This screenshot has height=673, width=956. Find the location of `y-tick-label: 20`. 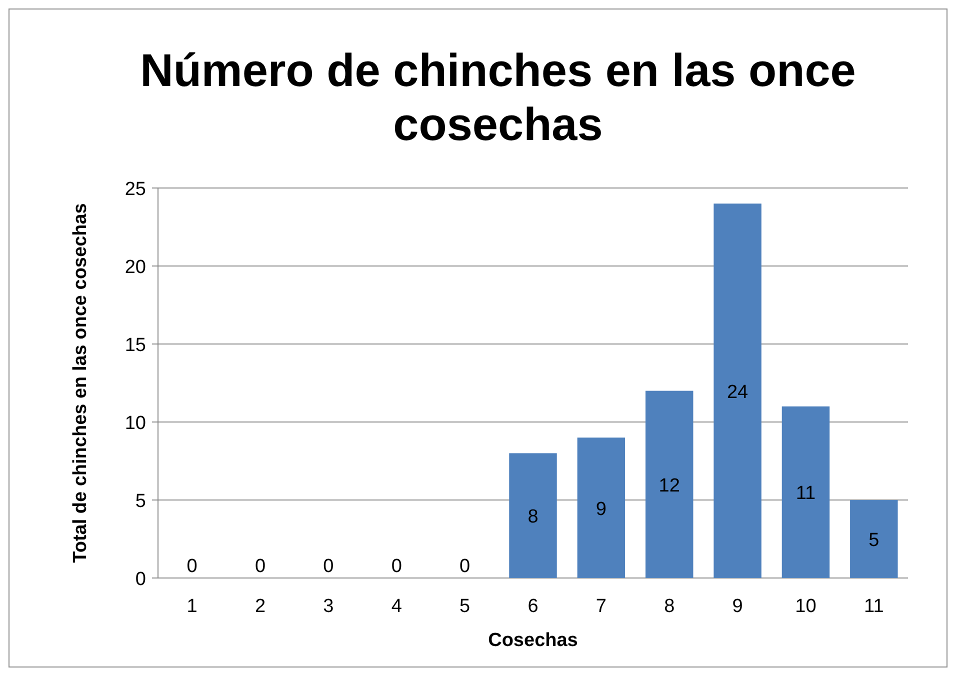

y-tick-label: 20 is located at coordinates (135, 267).